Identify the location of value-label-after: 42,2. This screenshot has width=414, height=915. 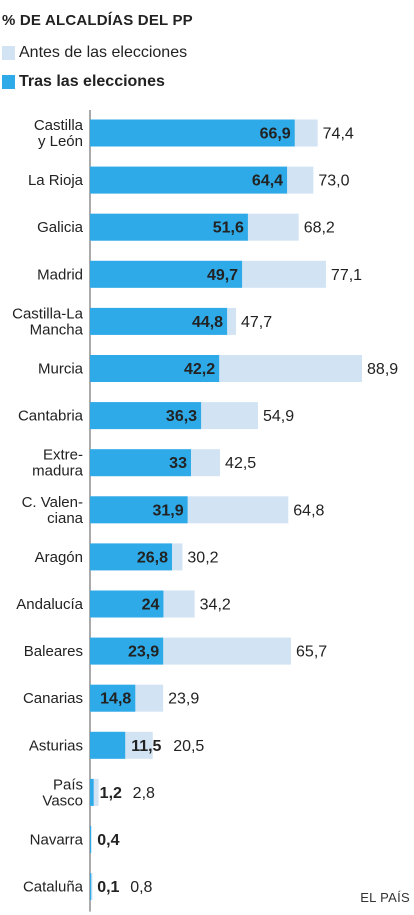
(199, 369).